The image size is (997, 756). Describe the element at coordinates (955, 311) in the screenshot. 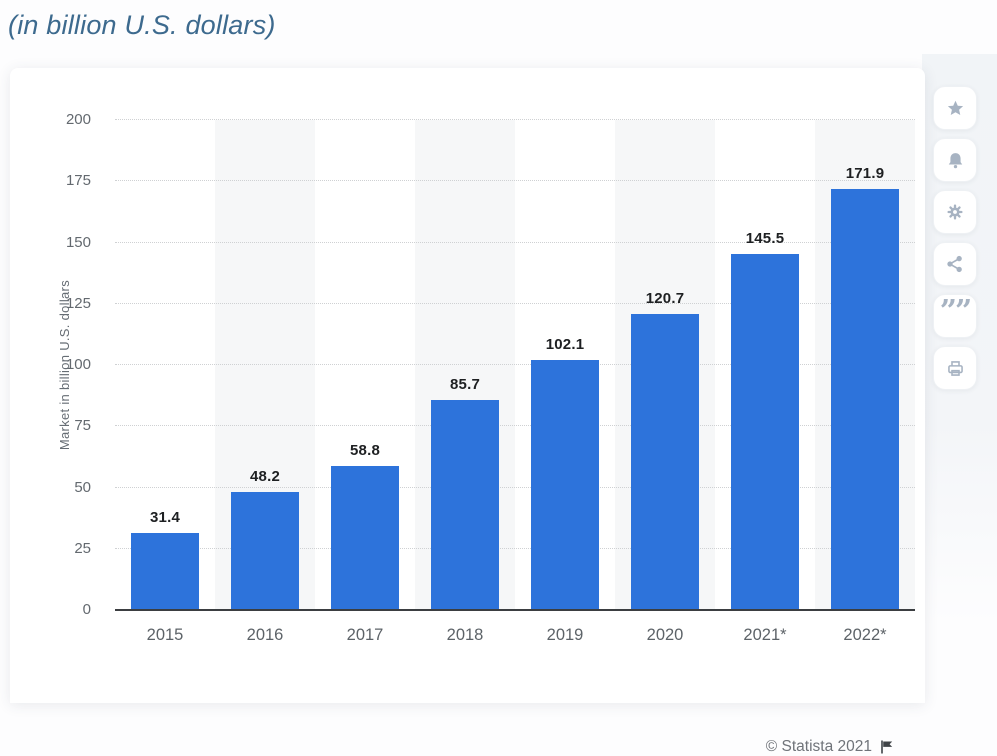

I see `quote-icon: ””` at that location.